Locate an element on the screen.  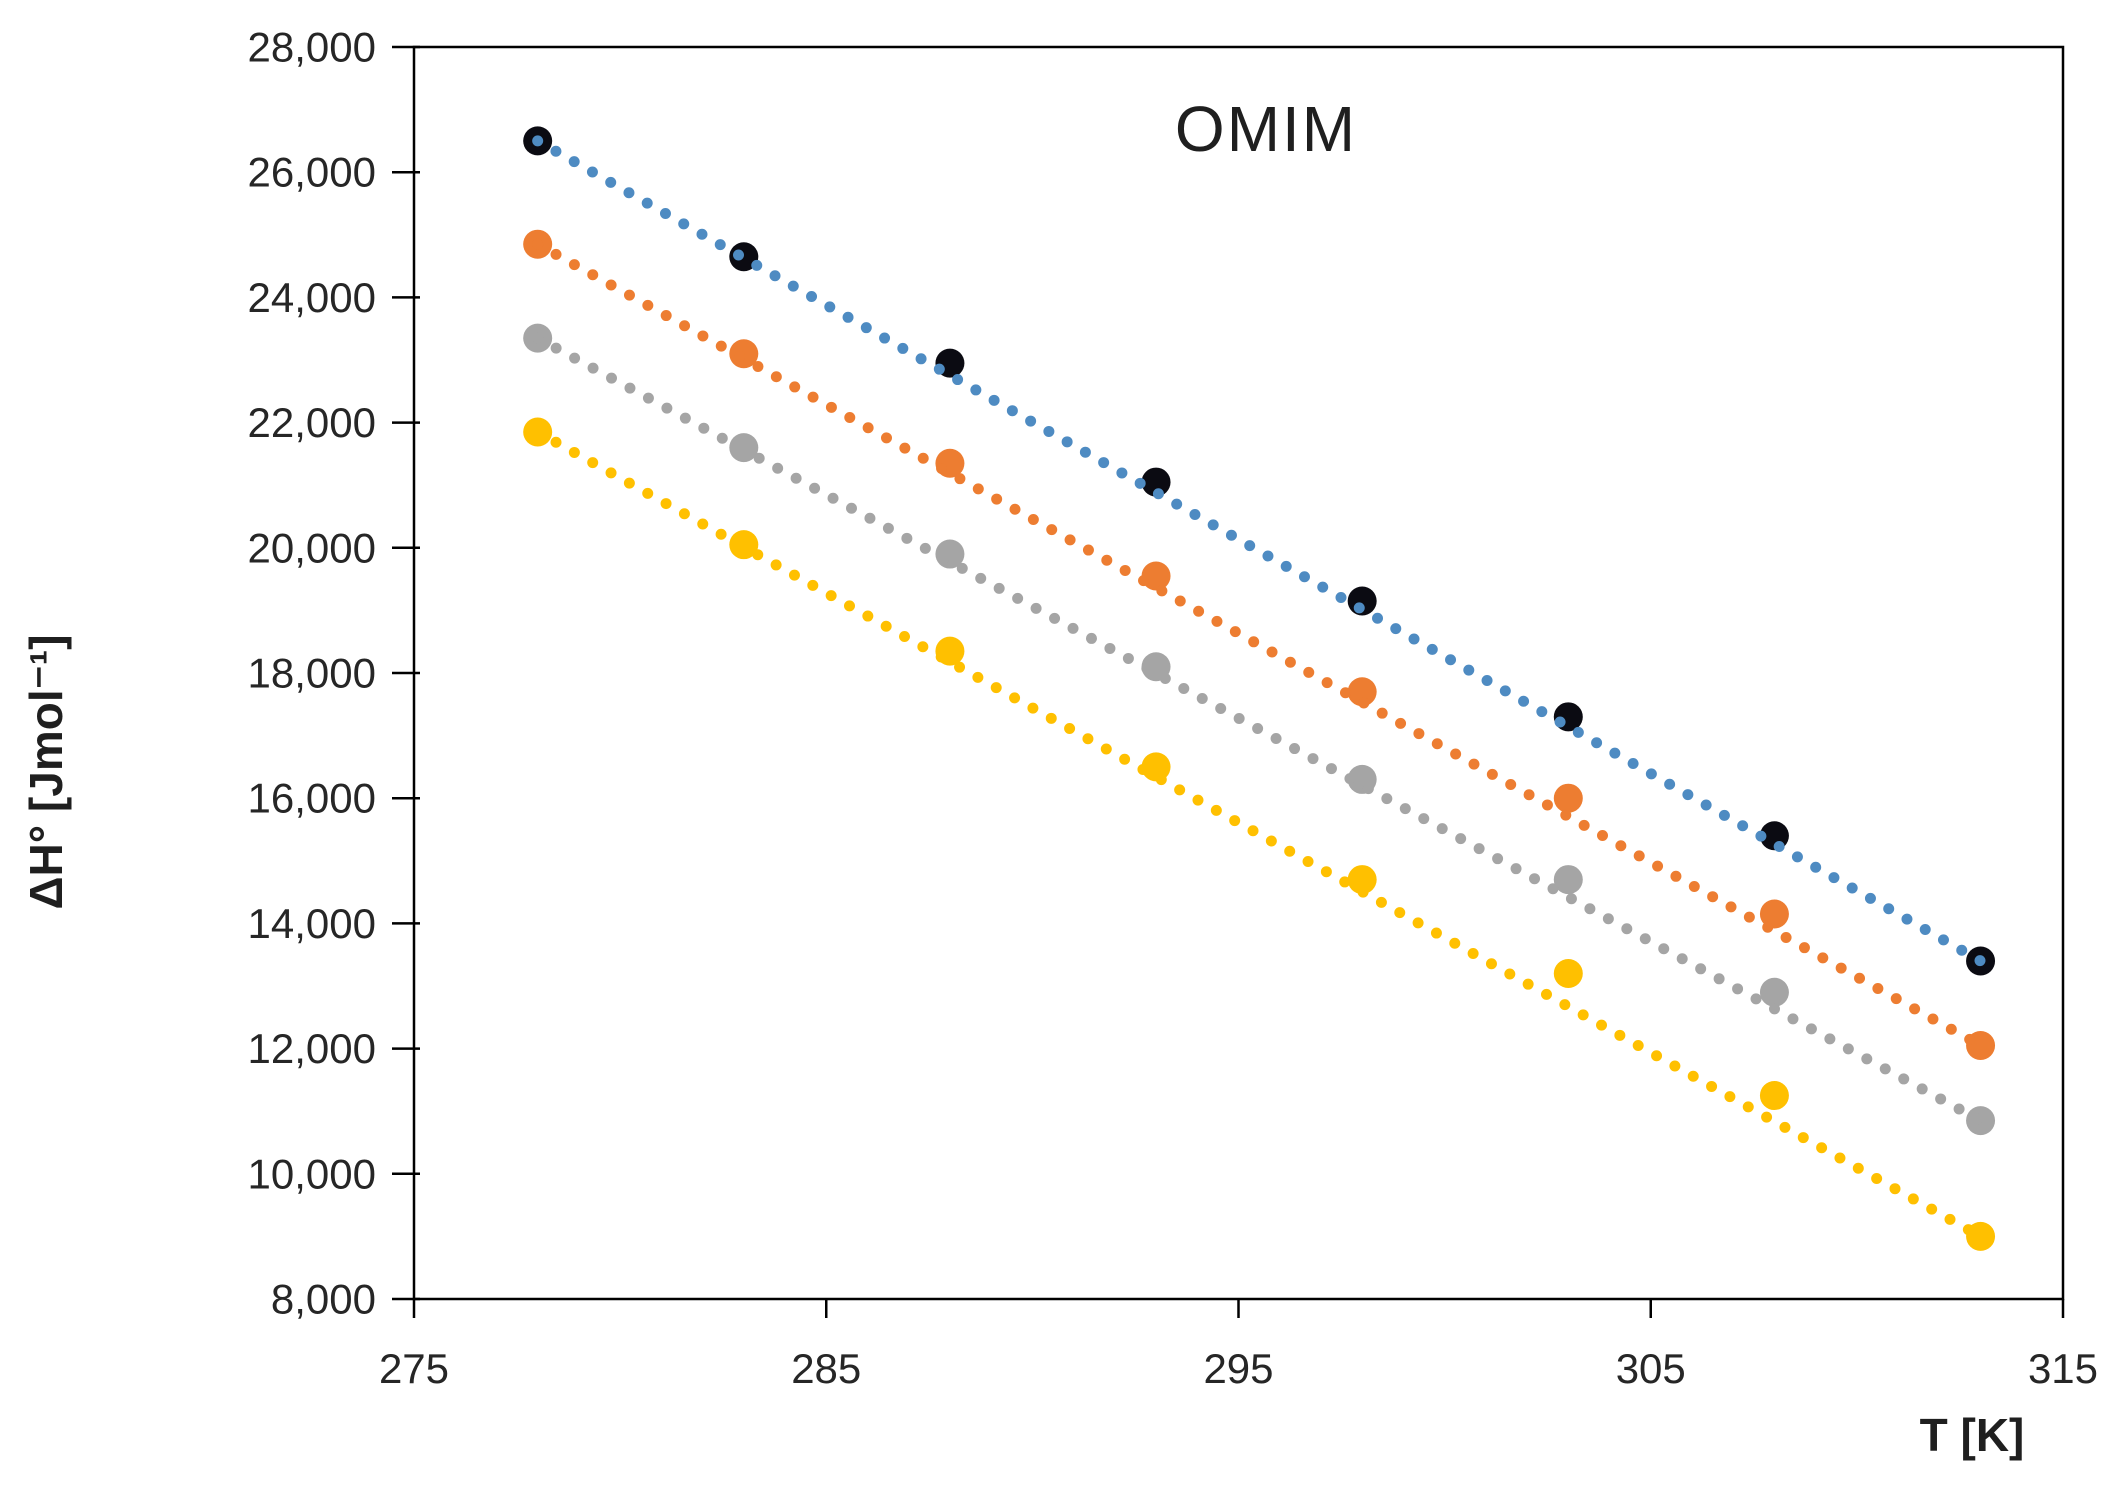
chart-title: OMIM is located at coordinates (1266, 129).